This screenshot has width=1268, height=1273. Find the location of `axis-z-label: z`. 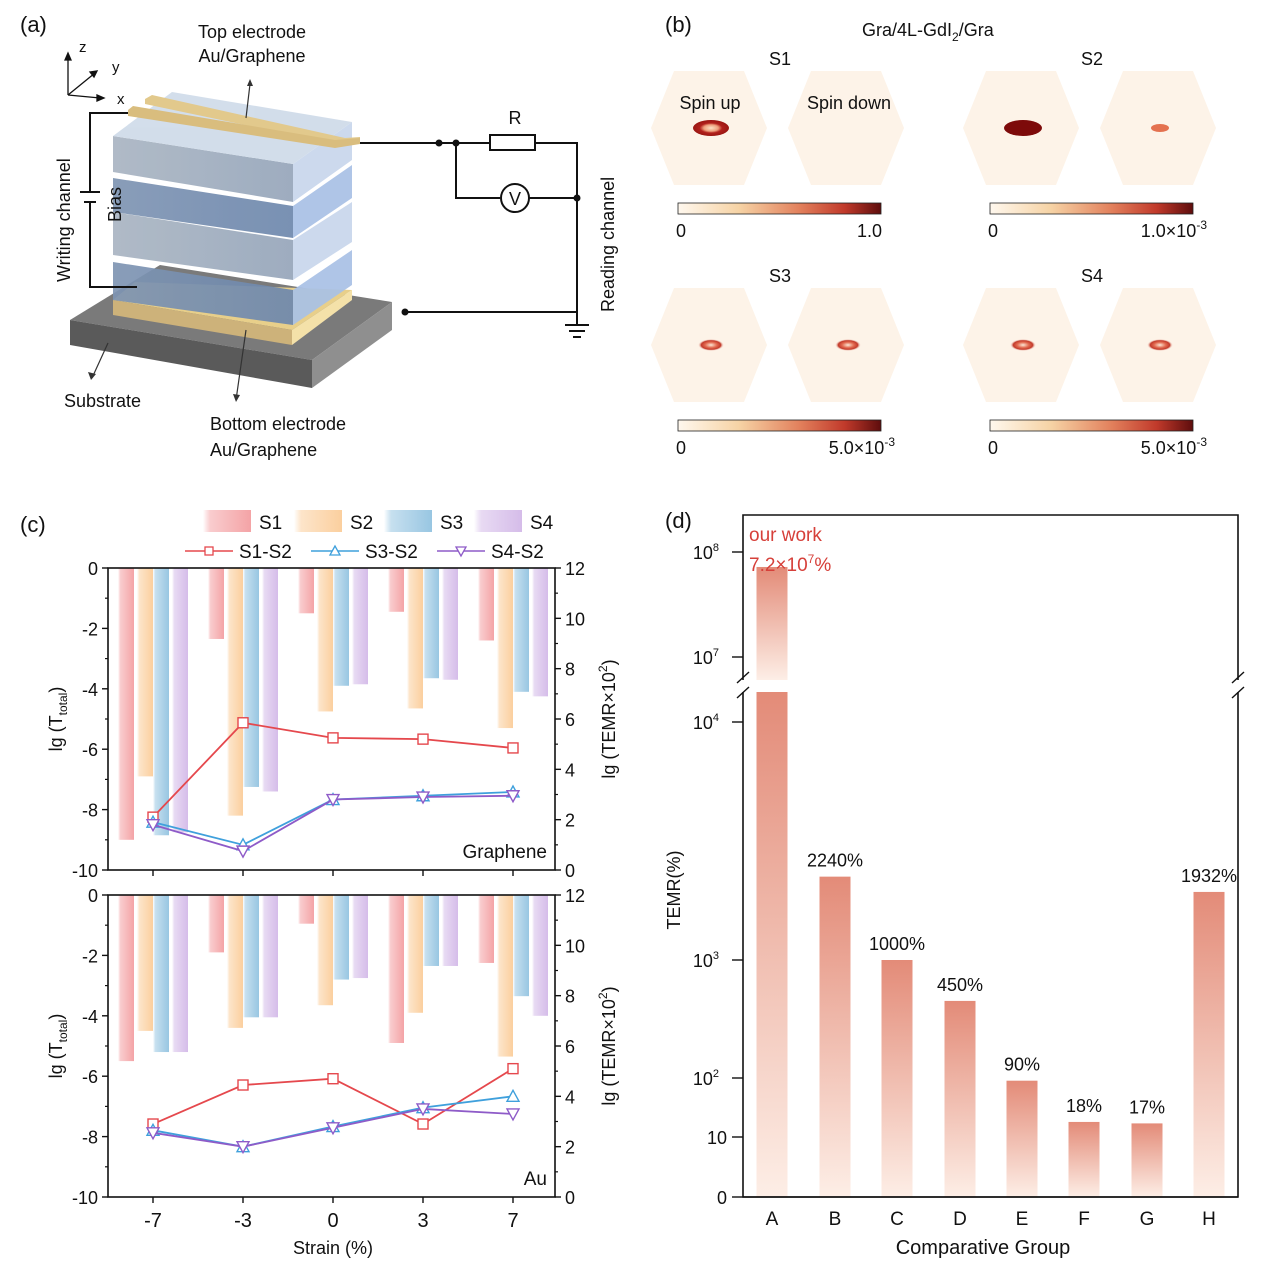

axis-z-label: z is located at coordinates (83, 47).